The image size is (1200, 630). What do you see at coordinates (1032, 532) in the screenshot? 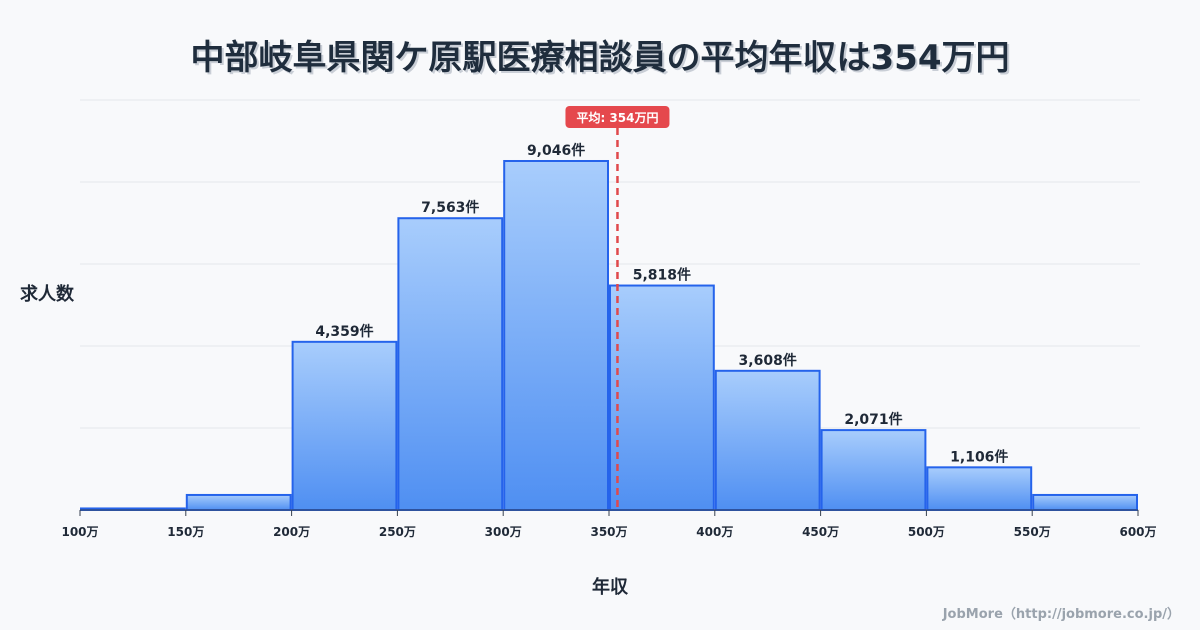
I see `tick-label: 550万` at bounding box center [1032, 532].